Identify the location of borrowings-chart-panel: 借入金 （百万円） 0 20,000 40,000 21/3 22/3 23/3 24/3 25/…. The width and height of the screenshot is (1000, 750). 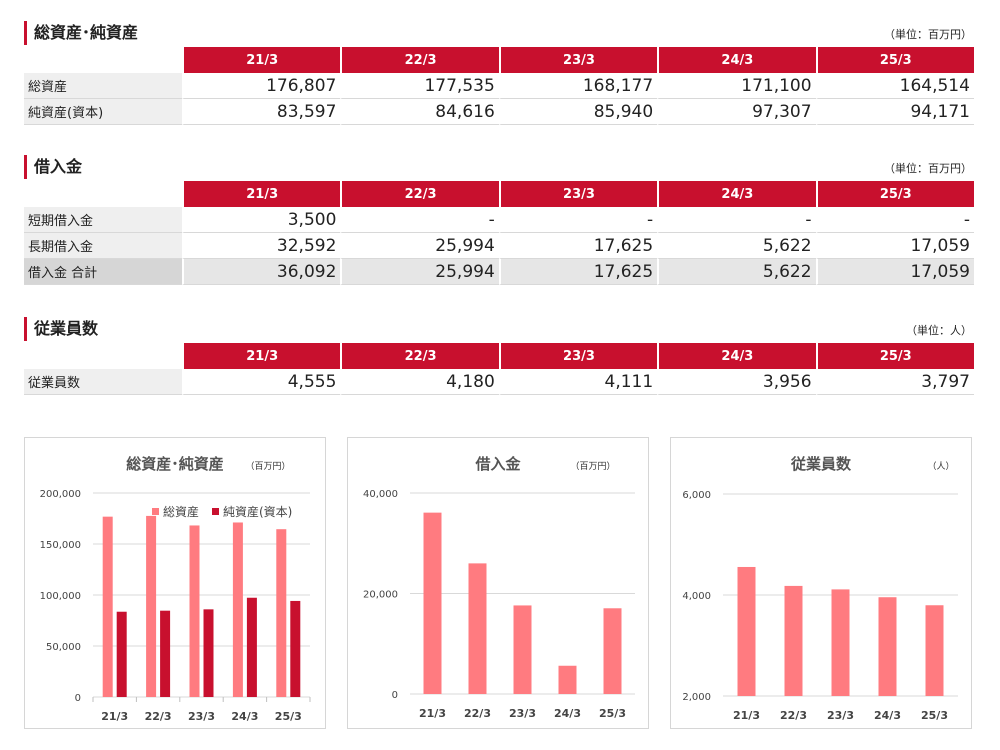
(498, 583).